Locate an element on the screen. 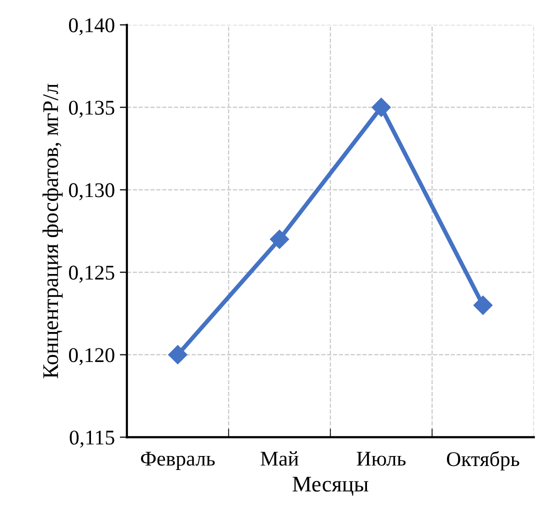  y-axis-title: Концентрация фосфатов, мгР/л is located at coordinates (52, 231).